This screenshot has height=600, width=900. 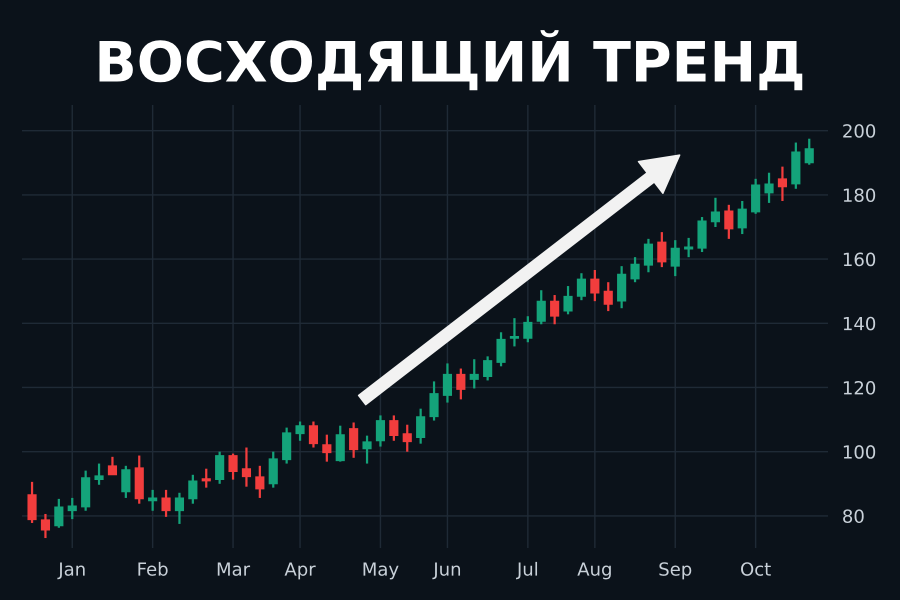 I want to click on x-tick-label: Feb, so click(x=153, y=569).